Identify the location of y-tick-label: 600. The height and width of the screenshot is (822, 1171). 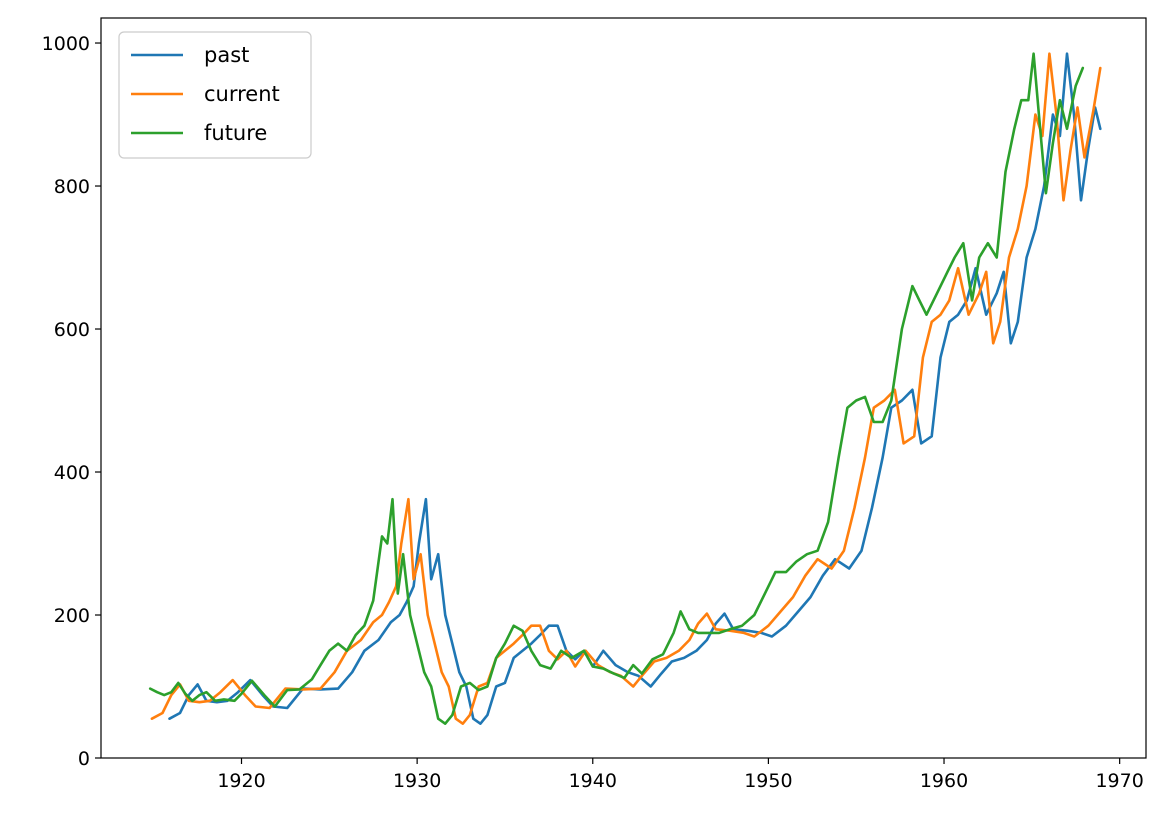
(72, 330).